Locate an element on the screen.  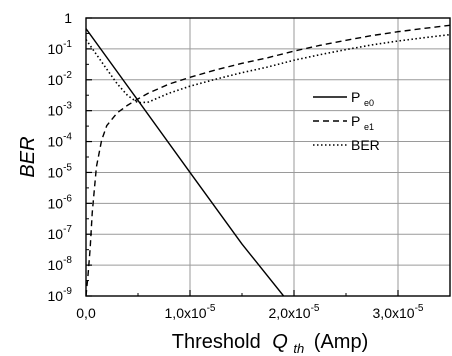
y-tick-label: 10⁻⁵ is located at coordinates (60, 171).